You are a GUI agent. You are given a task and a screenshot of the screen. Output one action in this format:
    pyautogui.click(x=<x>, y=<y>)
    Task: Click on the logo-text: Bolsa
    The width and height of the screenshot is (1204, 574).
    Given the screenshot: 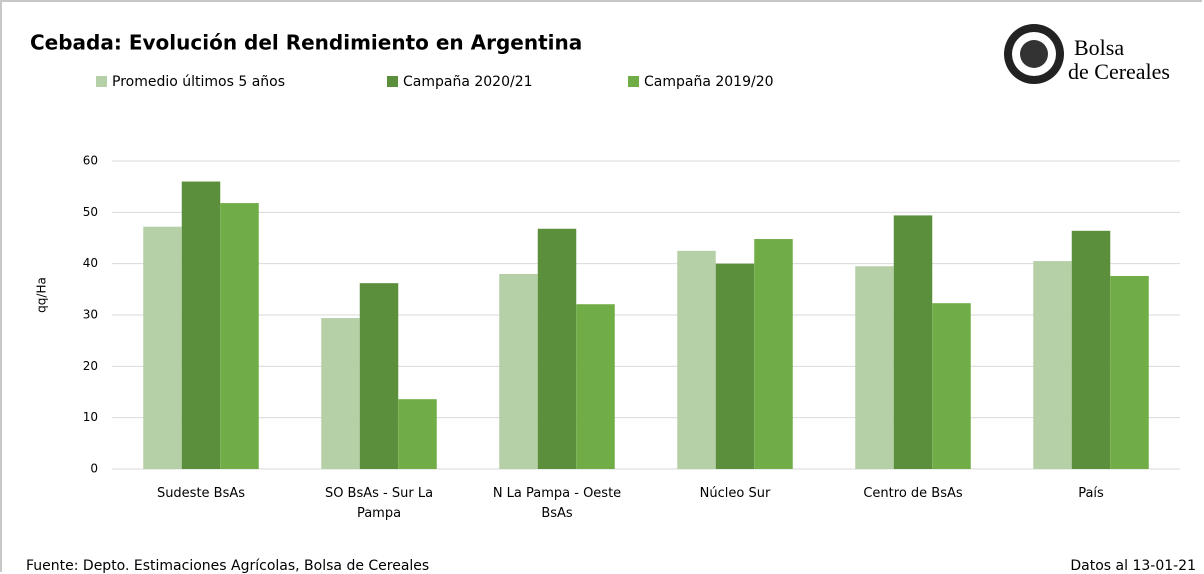 What is the action you would take?
    pyautogui.click(x=1099, y=47)
    